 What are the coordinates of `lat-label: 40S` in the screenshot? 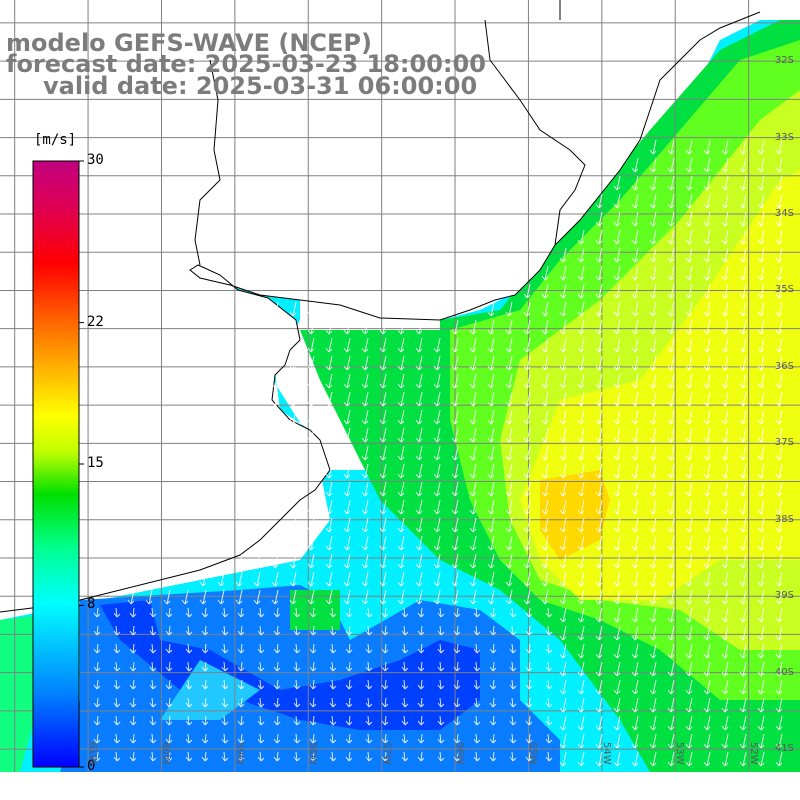 It's located at (784, 672).